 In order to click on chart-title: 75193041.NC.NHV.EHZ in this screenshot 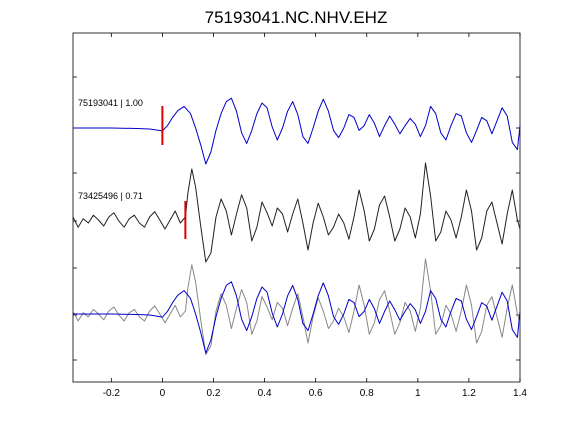, I will do `click(296, 17)`.